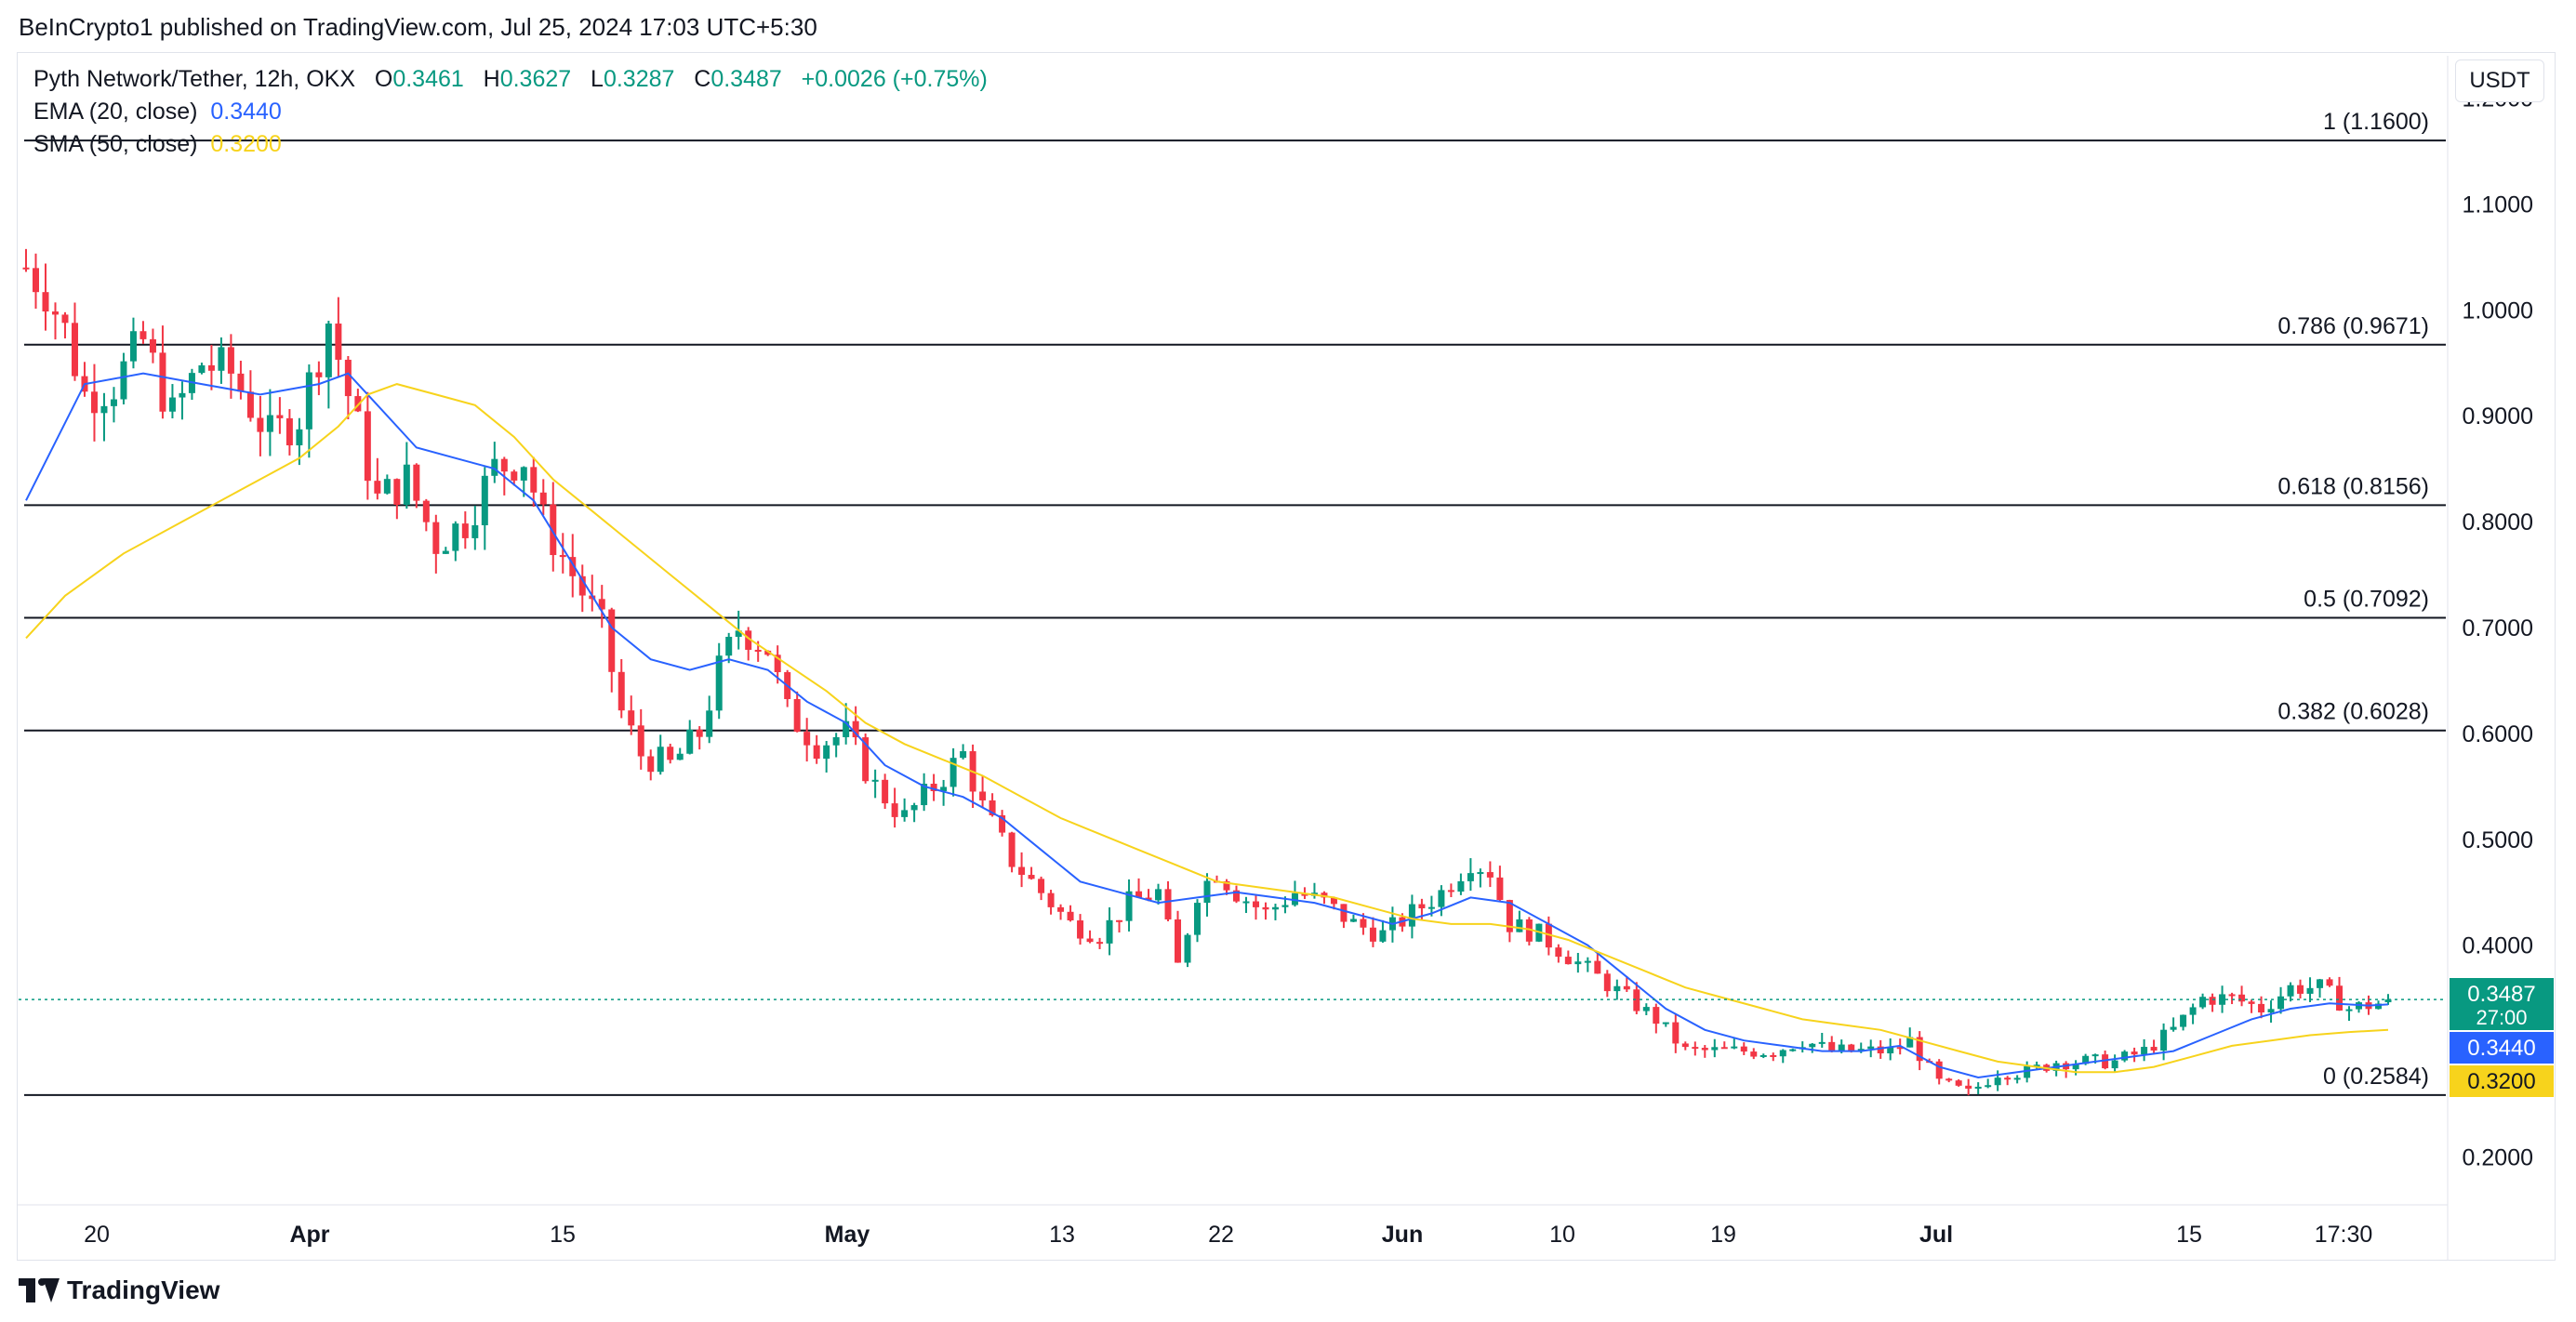  Describe the element at coordinates (2499, 81) in the screenshot. I see `currency-button: USDT` at that location.